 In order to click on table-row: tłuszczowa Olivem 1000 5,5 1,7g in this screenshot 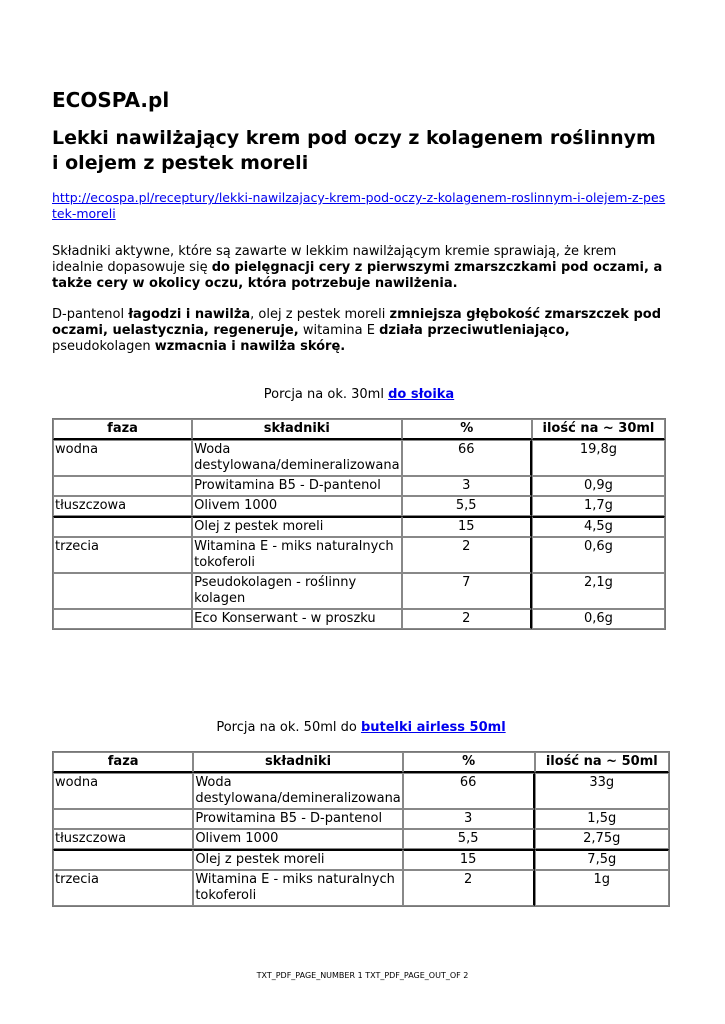, I will do `click(359, 506)`.